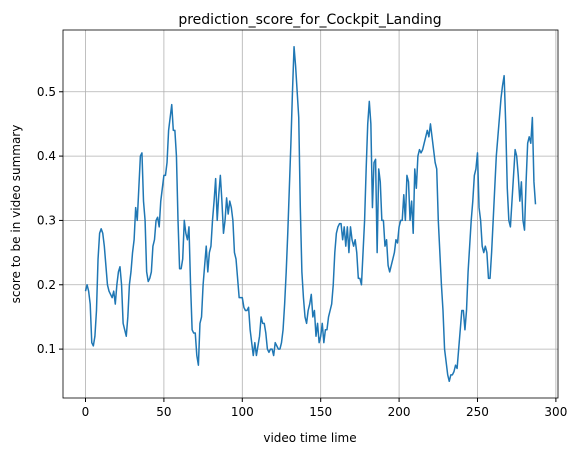  What do you see at coordinates (555, 412) in the screenshot?
I see `x-tick-label: 300` at bounding box center [555, 412].